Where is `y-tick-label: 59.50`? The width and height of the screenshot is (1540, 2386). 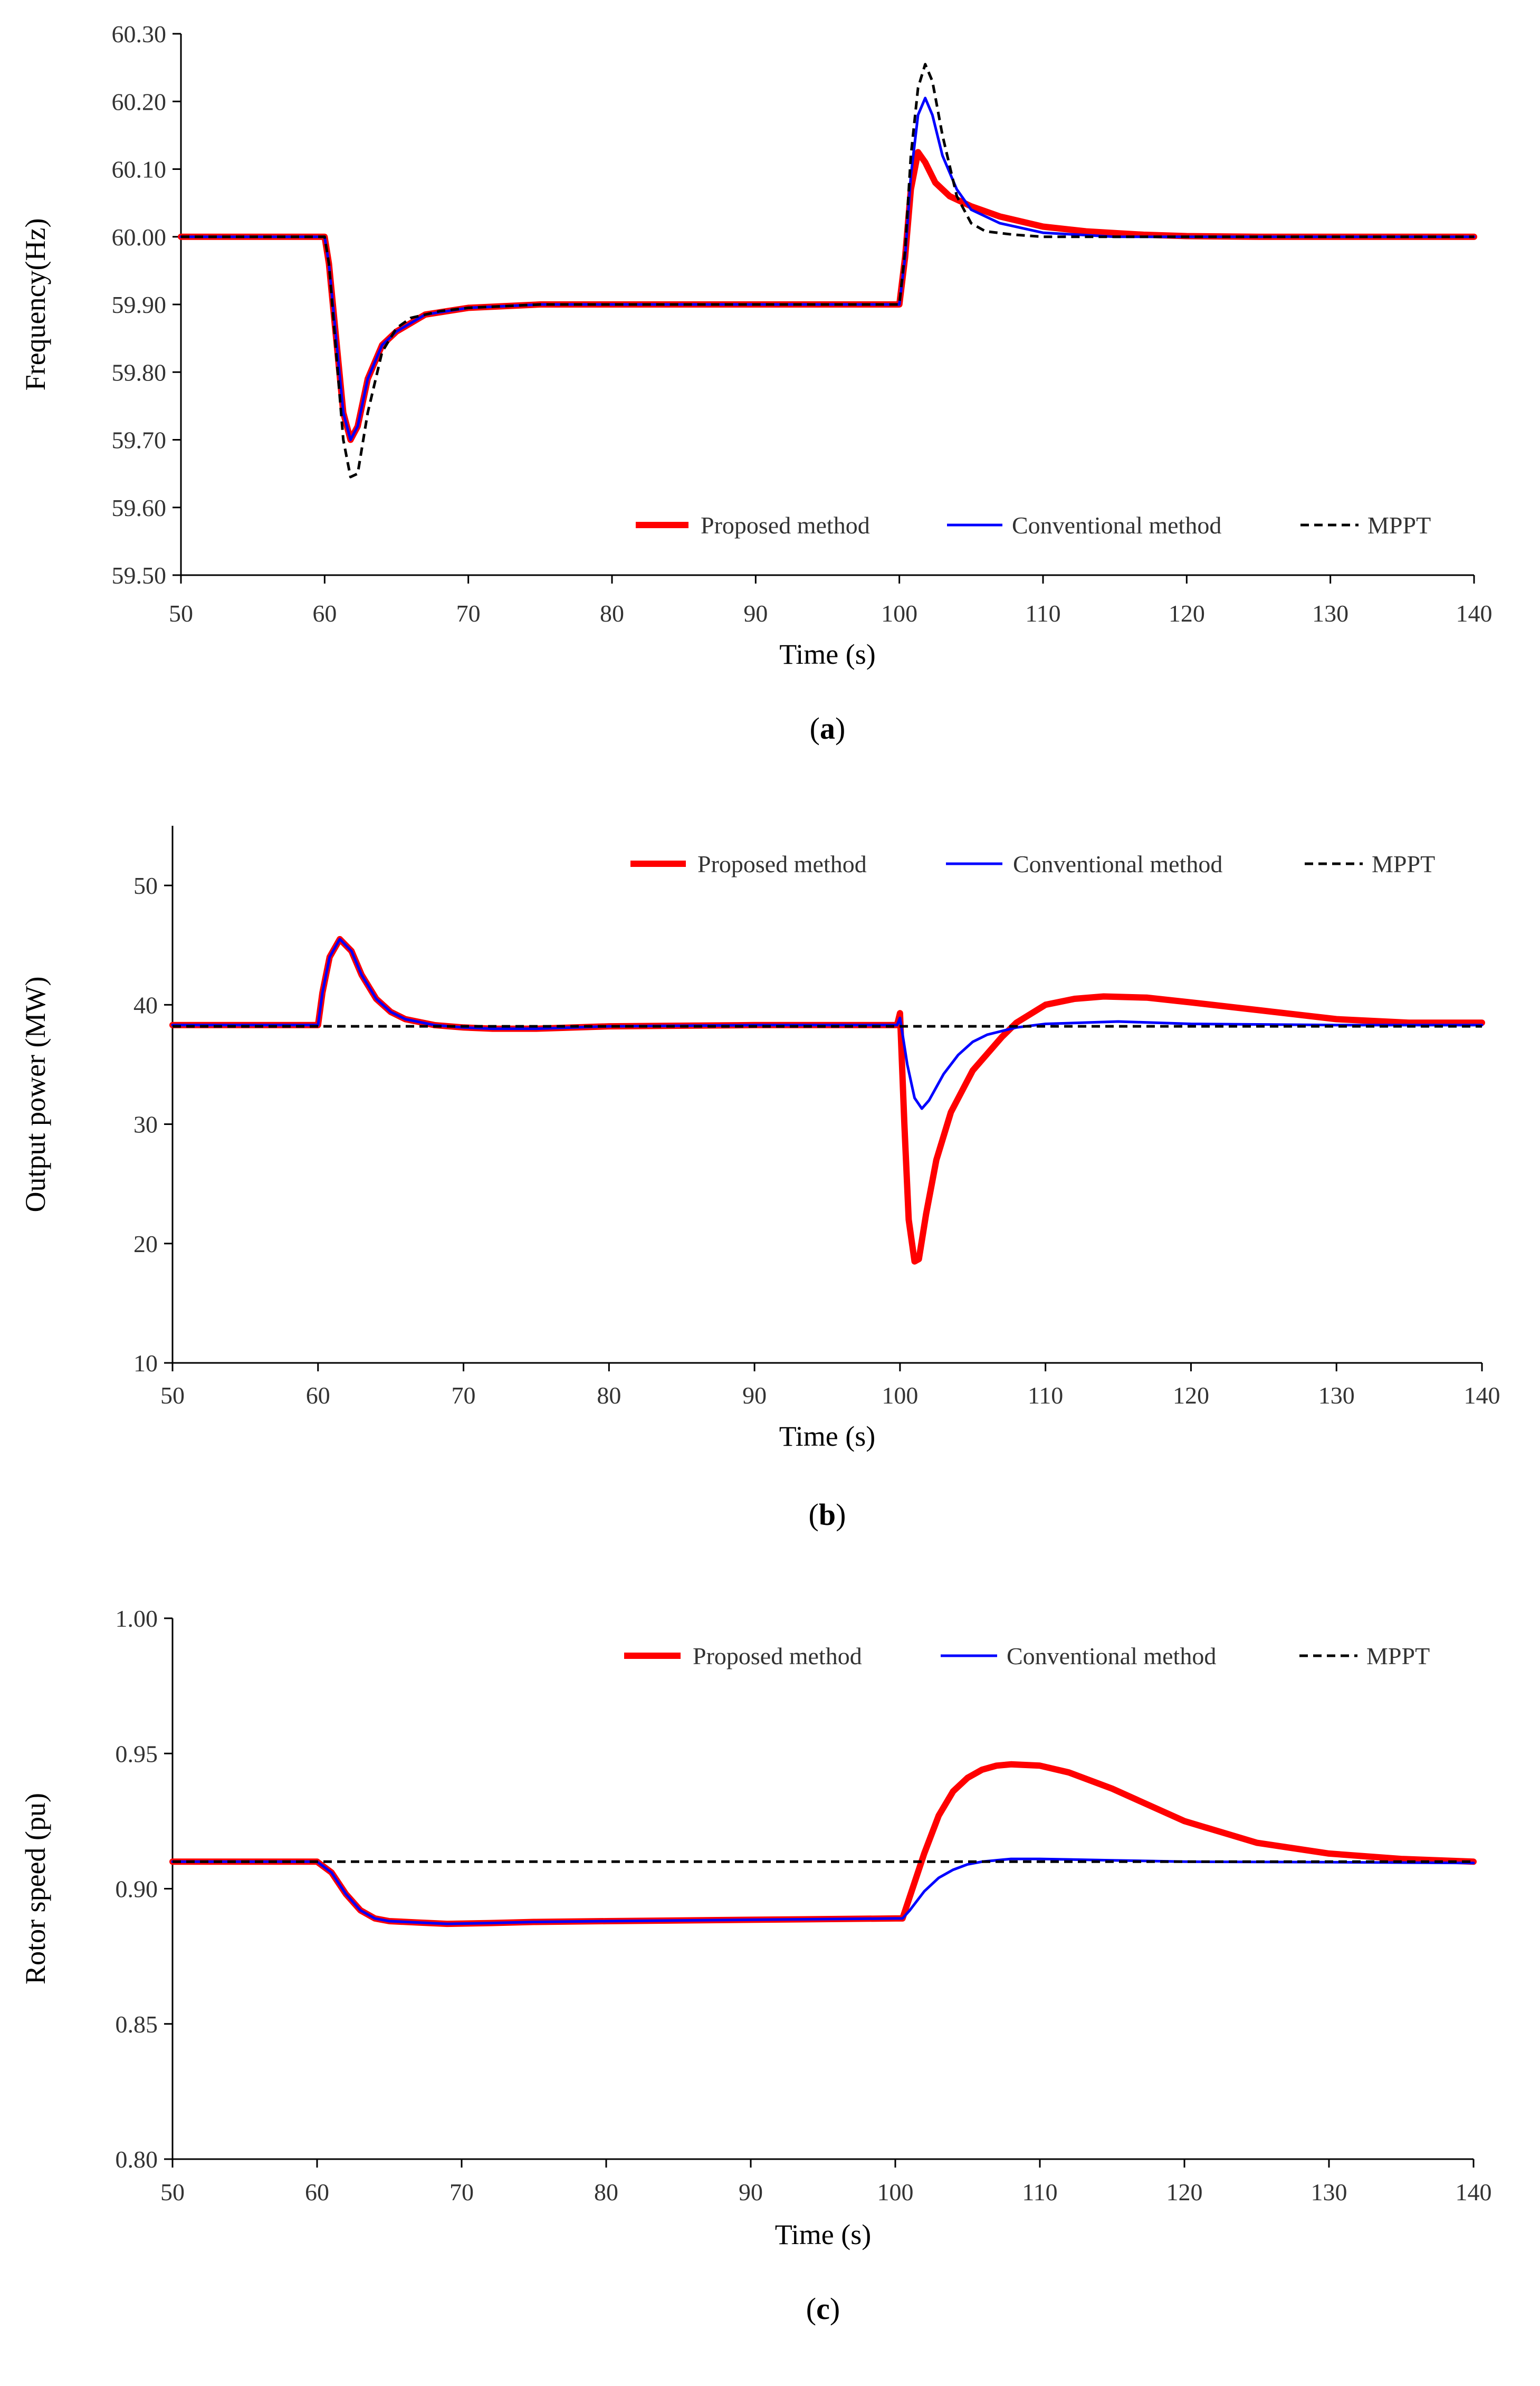 y-tick-label: 59.50 is located at coordinates (140, 575).